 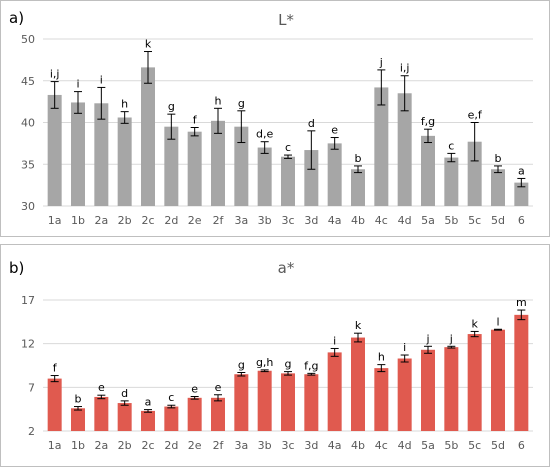 I want to click on x-tick-label: 2a, so click(x=101, y=445).